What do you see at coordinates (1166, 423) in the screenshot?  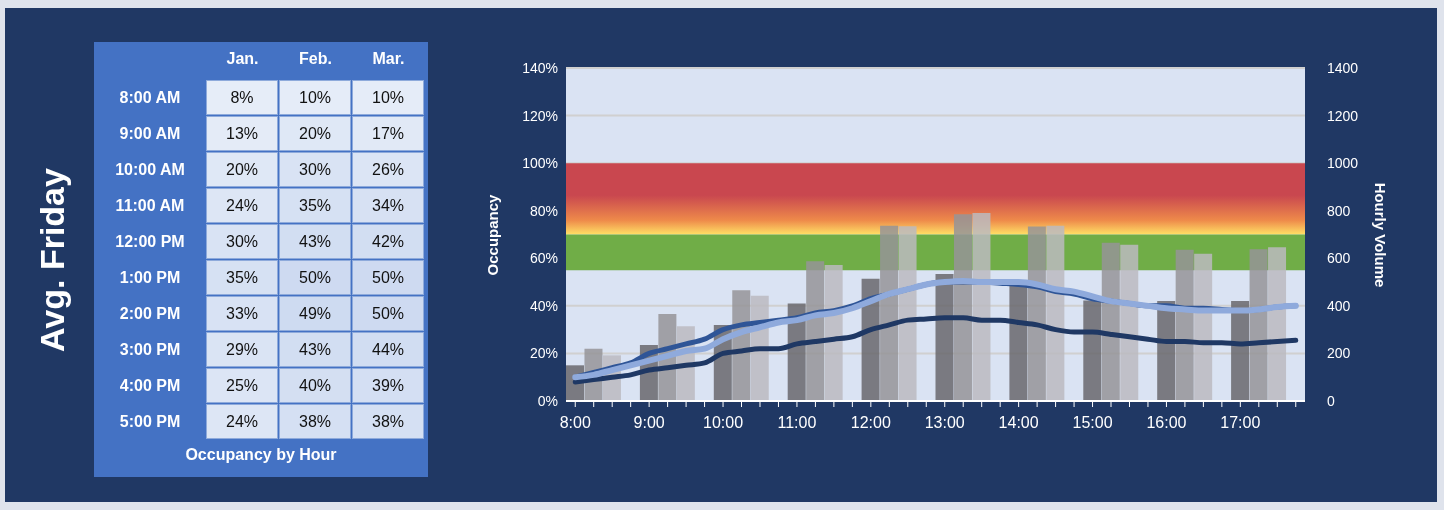 I see `x-tick-label: 16:00` at bounding box center [1166, 423].